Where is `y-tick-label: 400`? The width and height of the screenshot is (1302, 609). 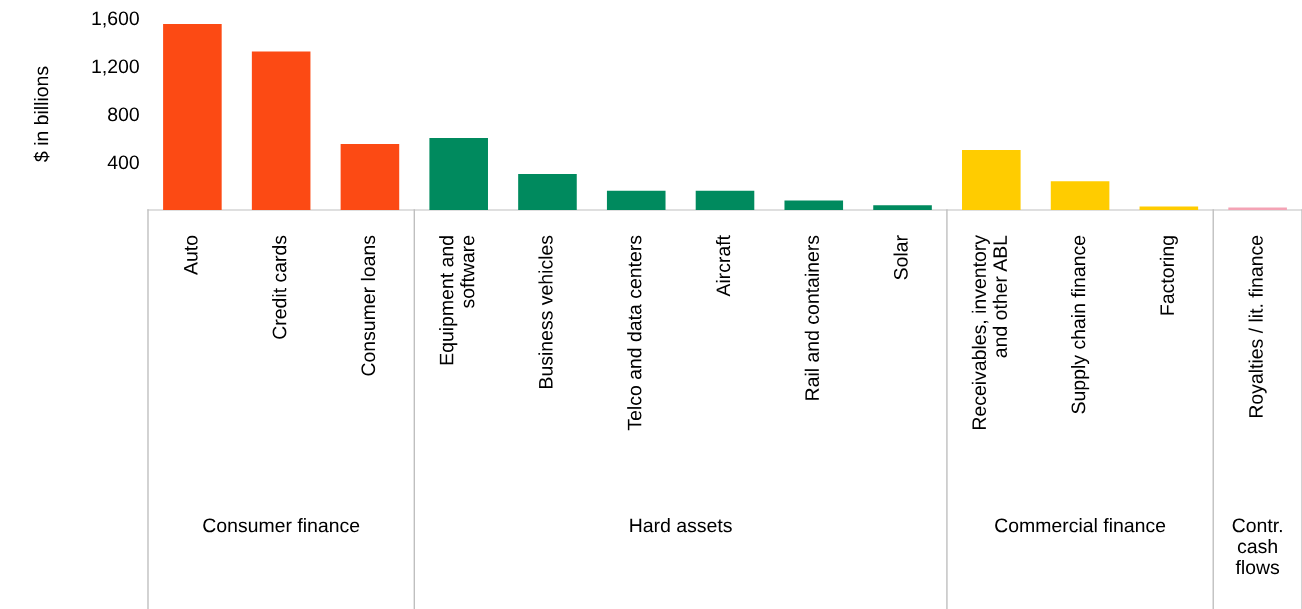
y-tick-label: 400 is located at coordinates (123, 162).